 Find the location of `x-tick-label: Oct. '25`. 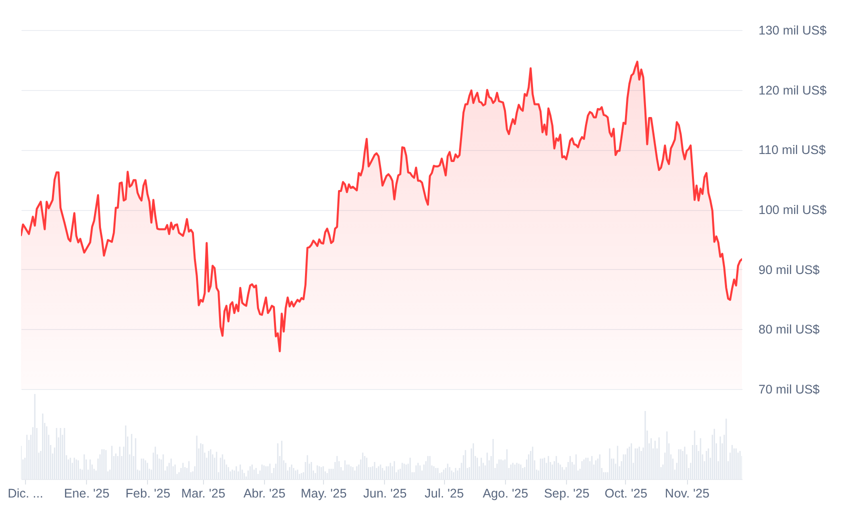

x-tick-label: Oct. '25 is located at coordinates (626, 493).